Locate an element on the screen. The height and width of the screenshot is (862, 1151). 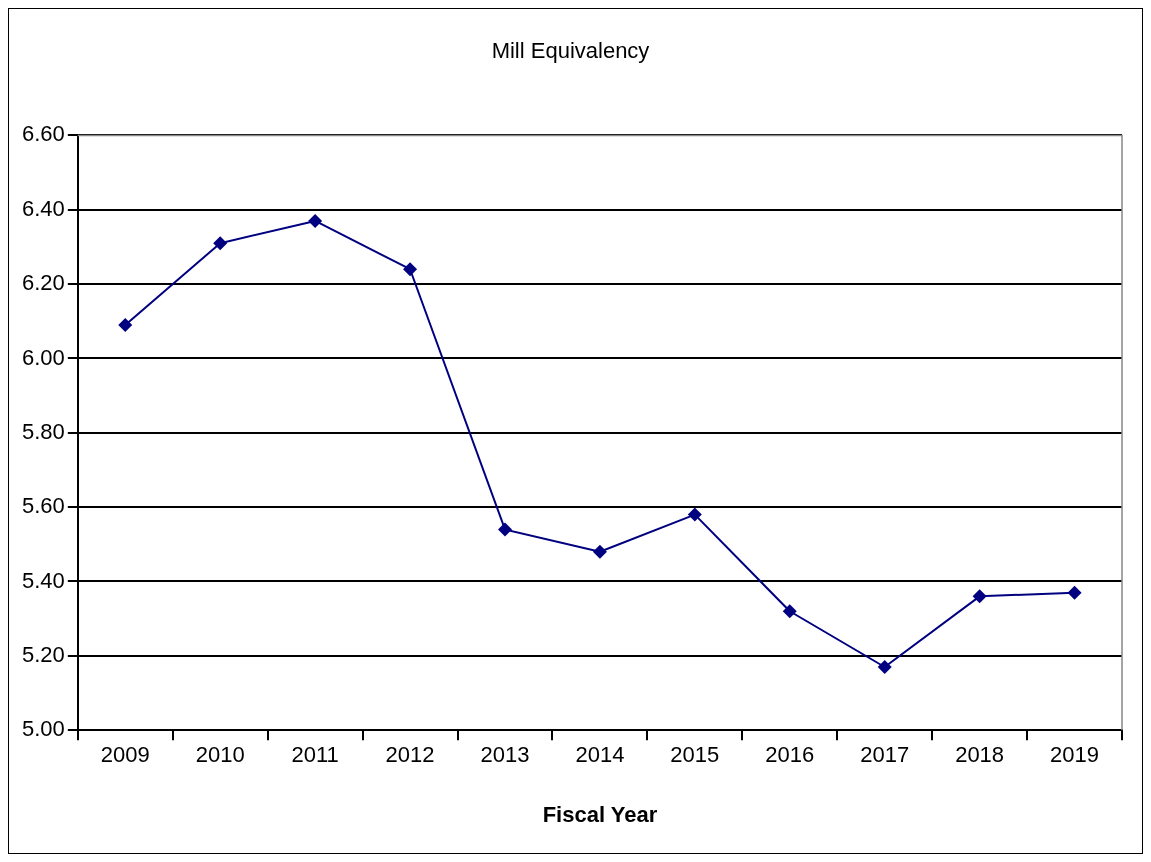
y-tick-label: 6.40 is located at coordinates (43, 208).